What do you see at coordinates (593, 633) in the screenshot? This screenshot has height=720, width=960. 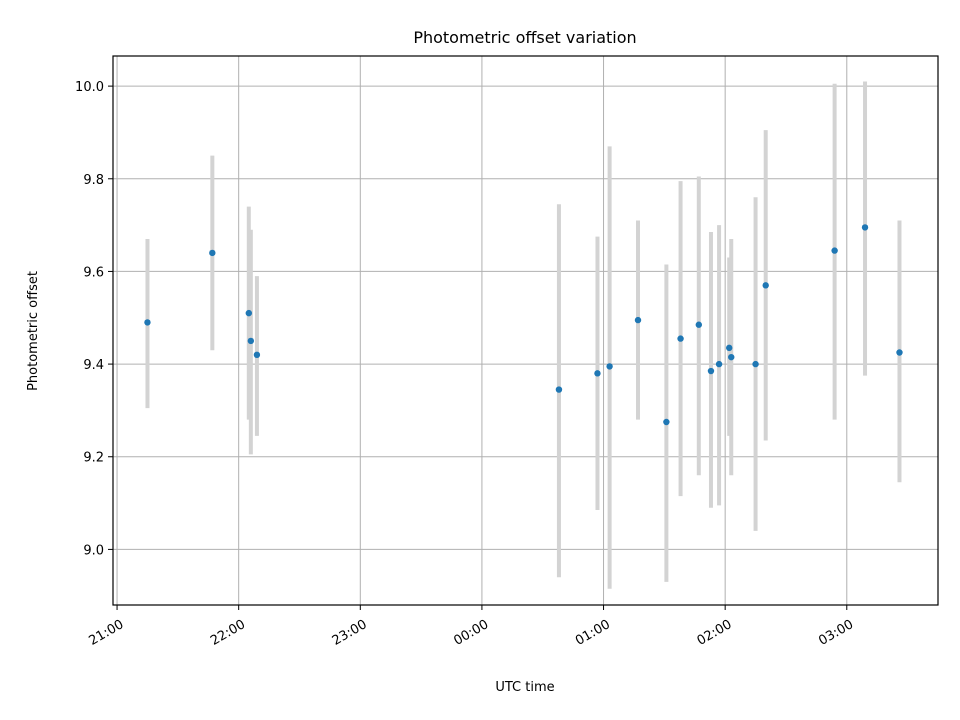 I see `x-tick-label: 01:00` at bounding box center [593, 633].